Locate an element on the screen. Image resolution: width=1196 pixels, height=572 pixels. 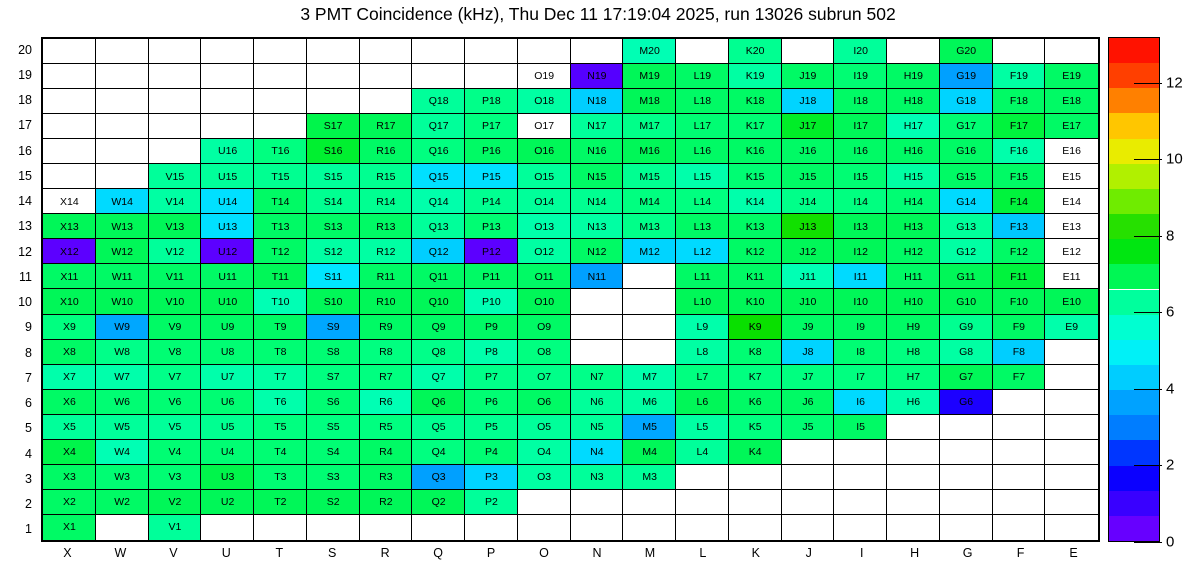
heatmap-cell-o12: O12 is located at coordinates (544, 252).